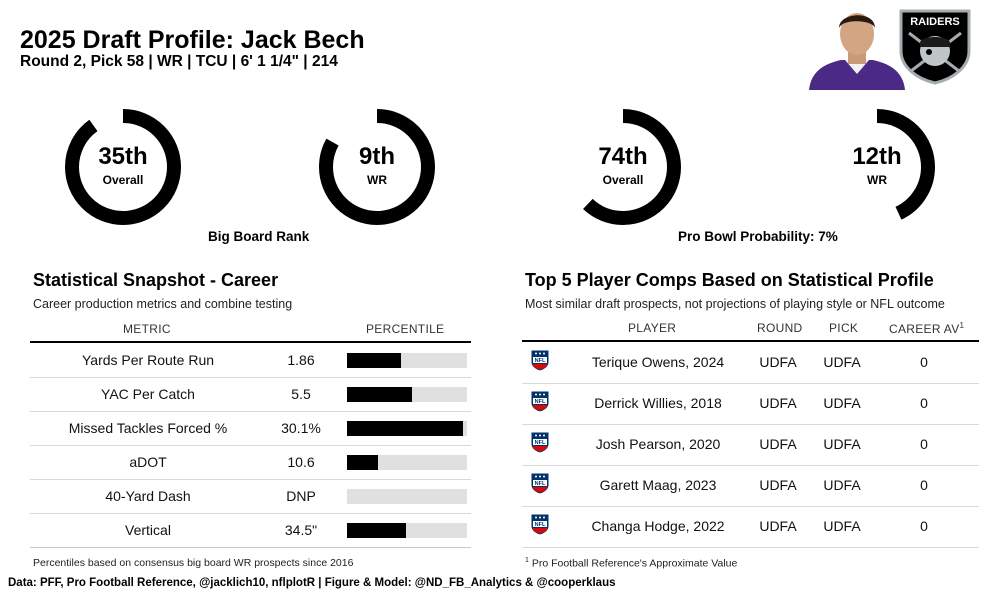  What do you see at coordinates (623, 156) in the screenshot?
I see `rank-value: 74th` at bounding box center [623, 156].